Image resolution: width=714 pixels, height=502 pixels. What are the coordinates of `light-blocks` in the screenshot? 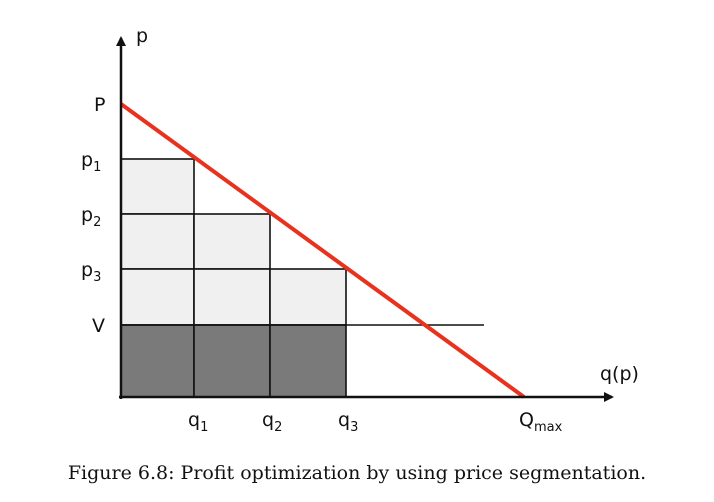 It's located at (233, 242).